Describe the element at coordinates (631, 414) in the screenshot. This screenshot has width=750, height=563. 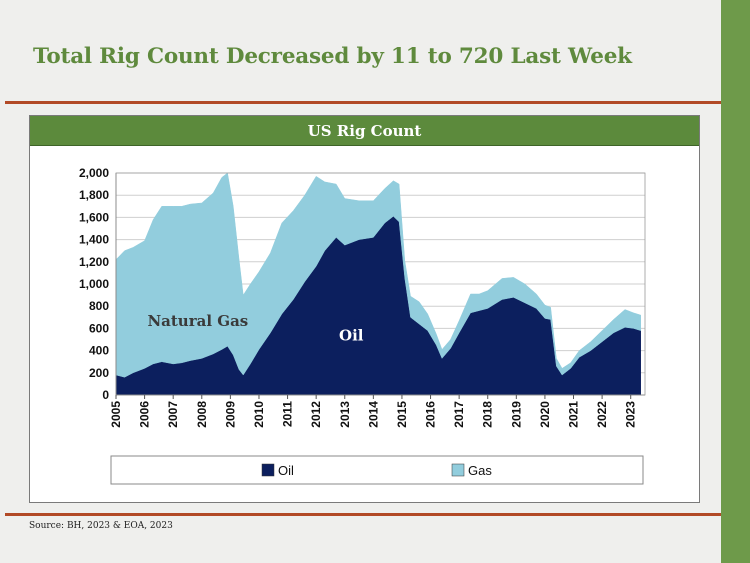
I see `x-tick-label: 2023` at that location.